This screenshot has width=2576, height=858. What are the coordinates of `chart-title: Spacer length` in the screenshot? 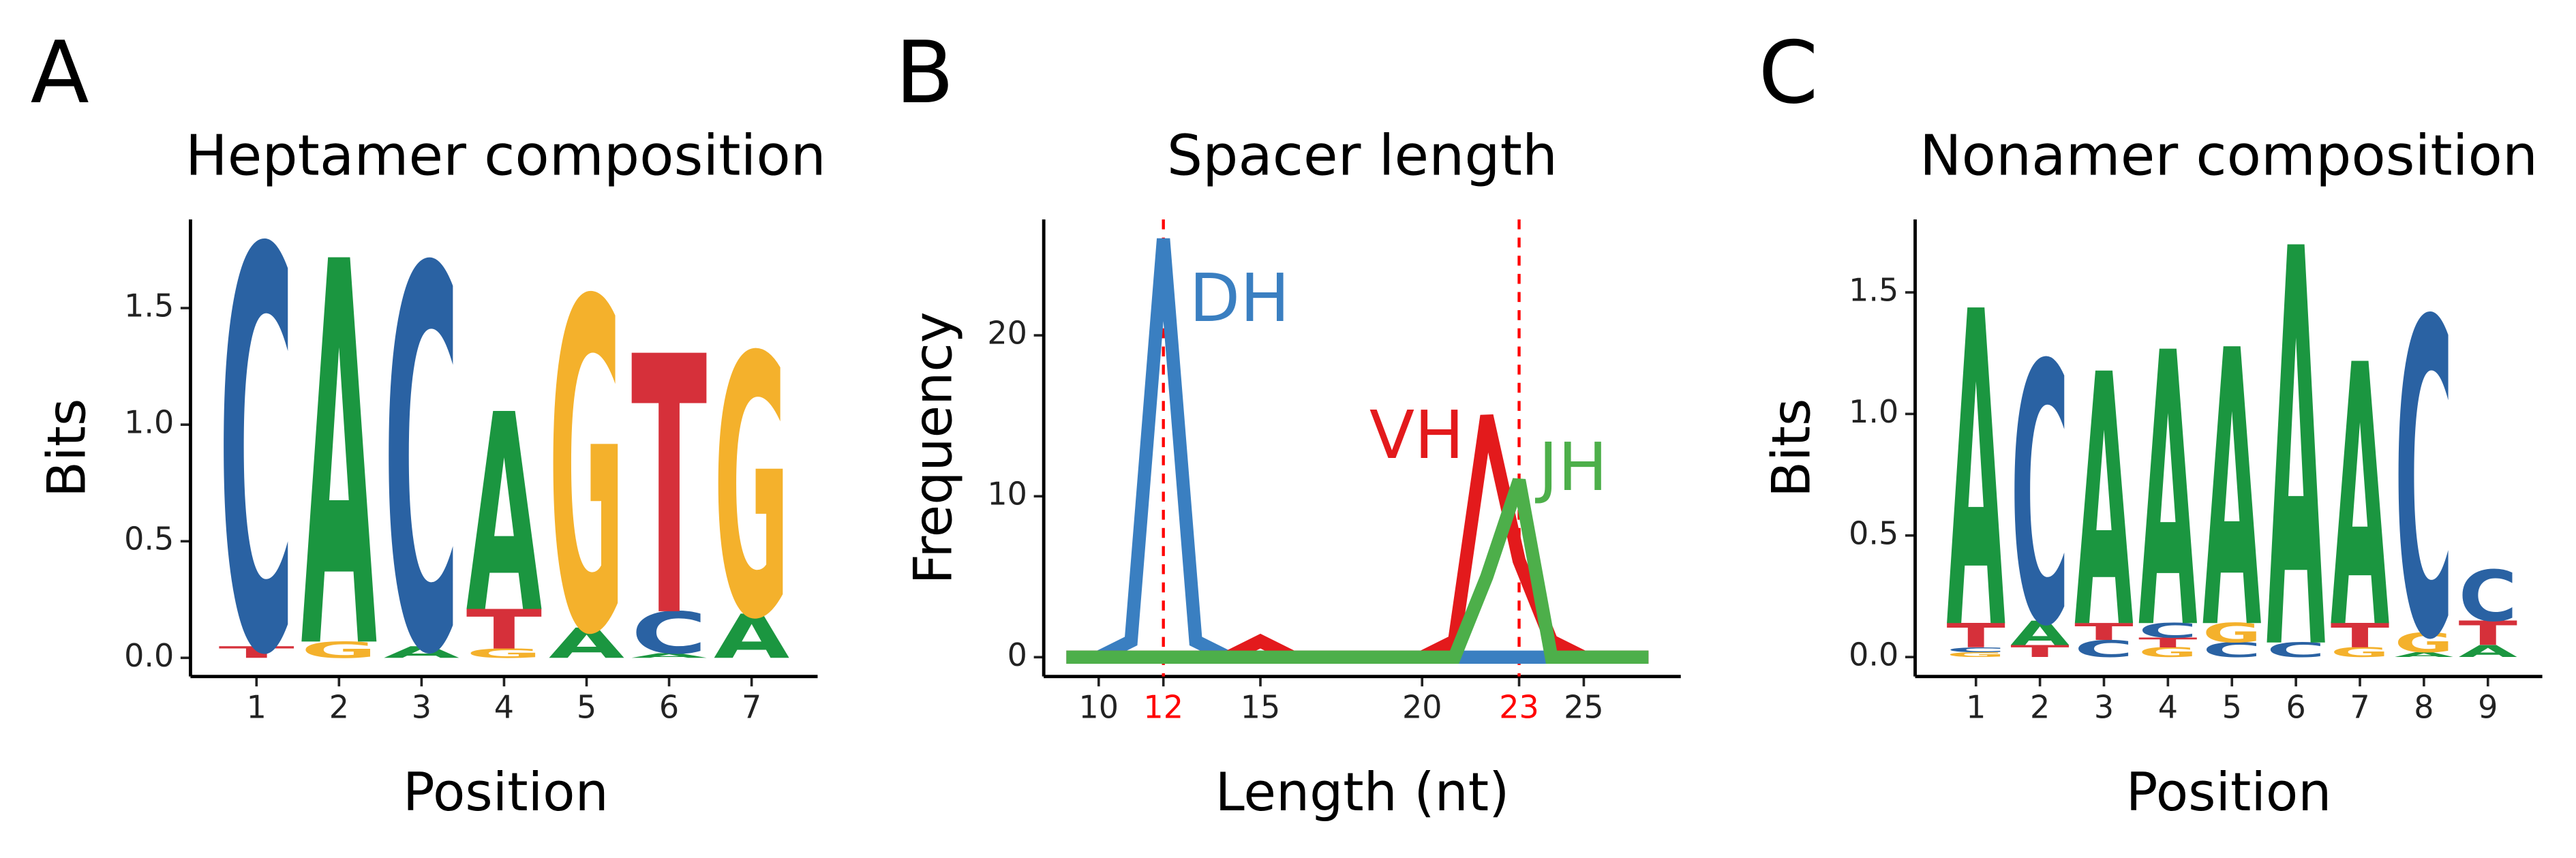 It's located at (1362, 156).